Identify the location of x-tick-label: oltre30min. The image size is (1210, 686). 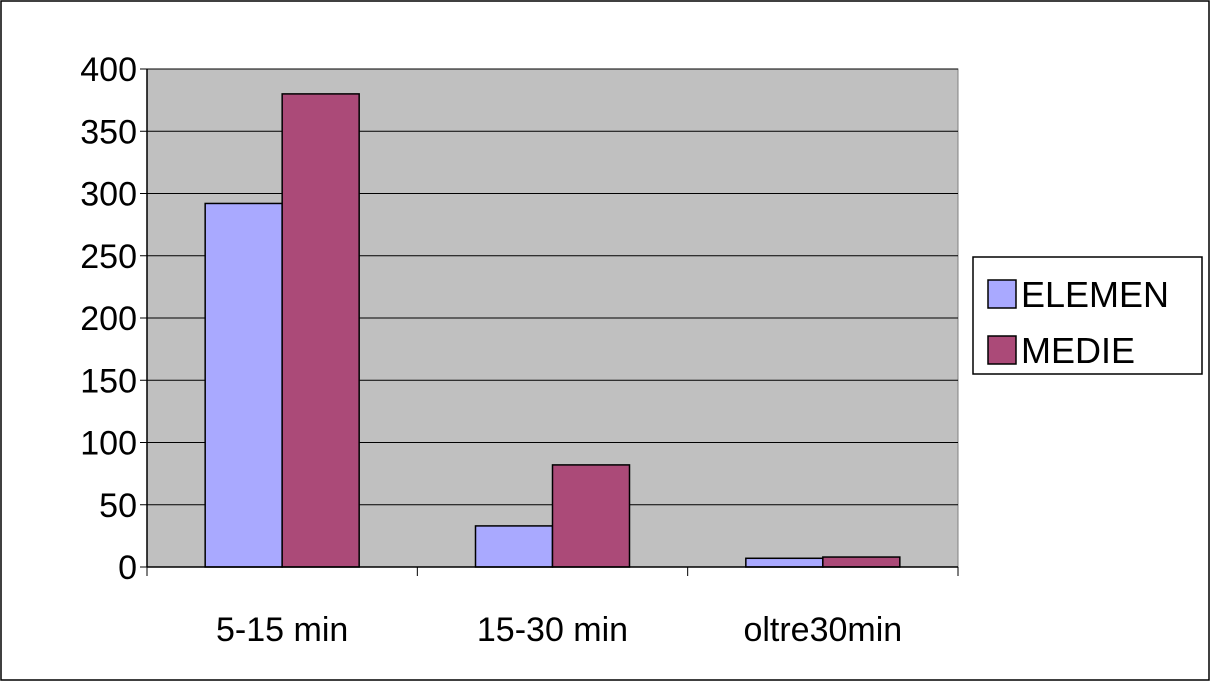
(822, 630).